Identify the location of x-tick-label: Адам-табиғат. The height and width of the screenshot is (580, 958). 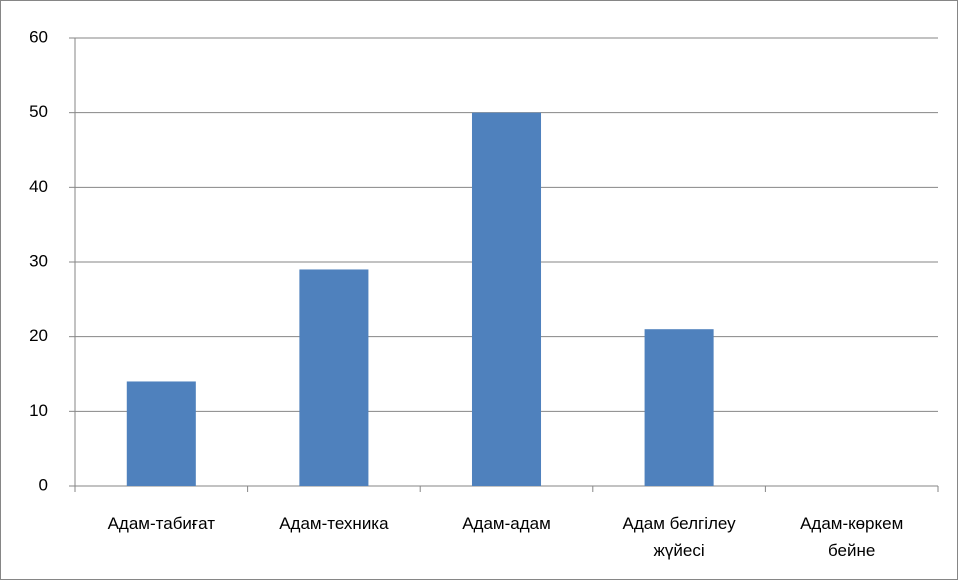
(161, 523).